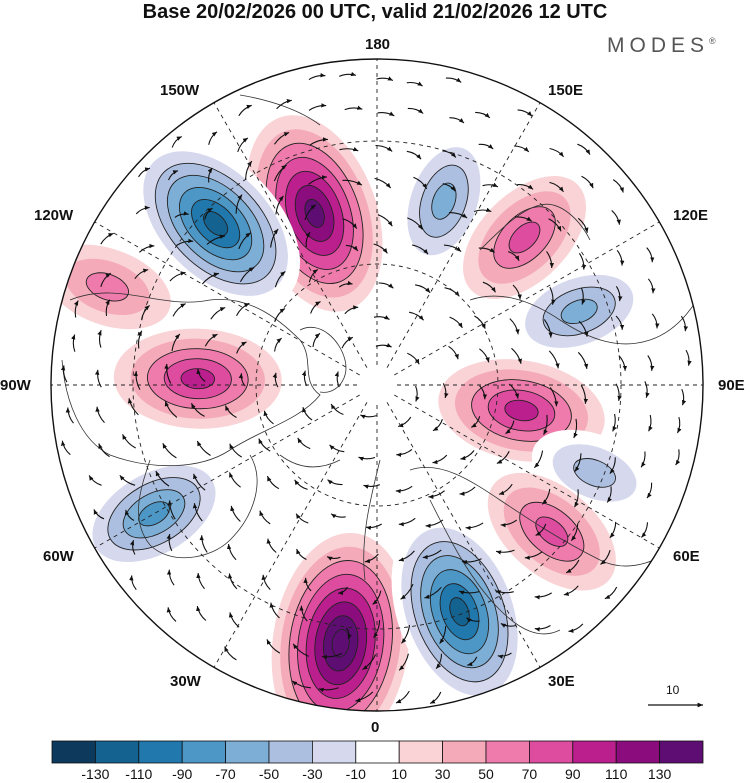  What do you see at coordinates (312, 774) in the screenshot?
I see `colorbar-tick-label: -30` at bounding box center [312, 774].